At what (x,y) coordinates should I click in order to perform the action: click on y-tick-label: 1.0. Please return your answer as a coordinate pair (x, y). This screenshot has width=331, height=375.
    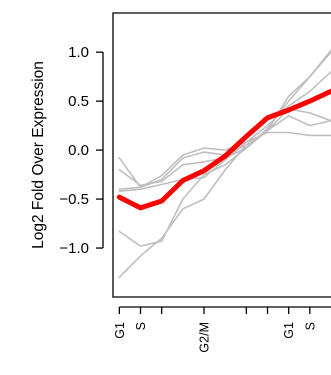
    Looking at the image, I should click on (78, 52).